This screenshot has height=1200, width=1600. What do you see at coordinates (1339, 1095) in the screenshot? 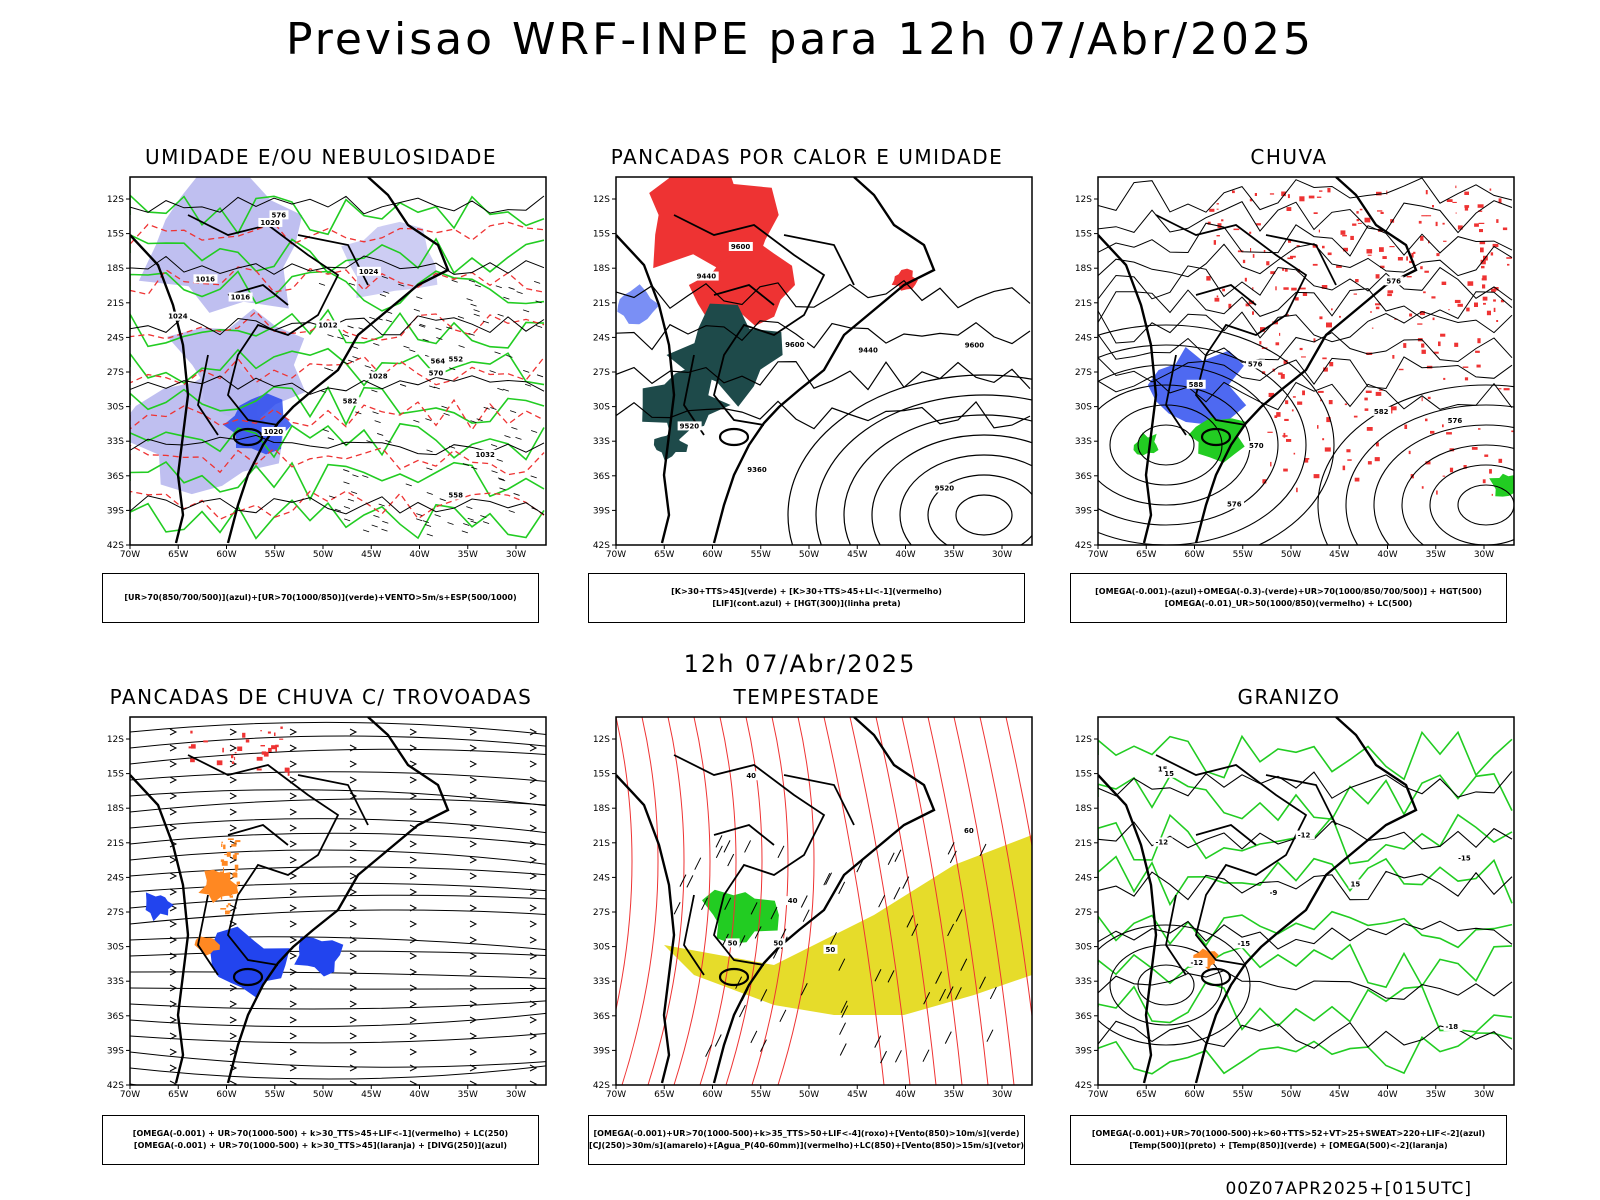
I see `lon-tick-label: 45W` at bounding box center [1339, 1095].